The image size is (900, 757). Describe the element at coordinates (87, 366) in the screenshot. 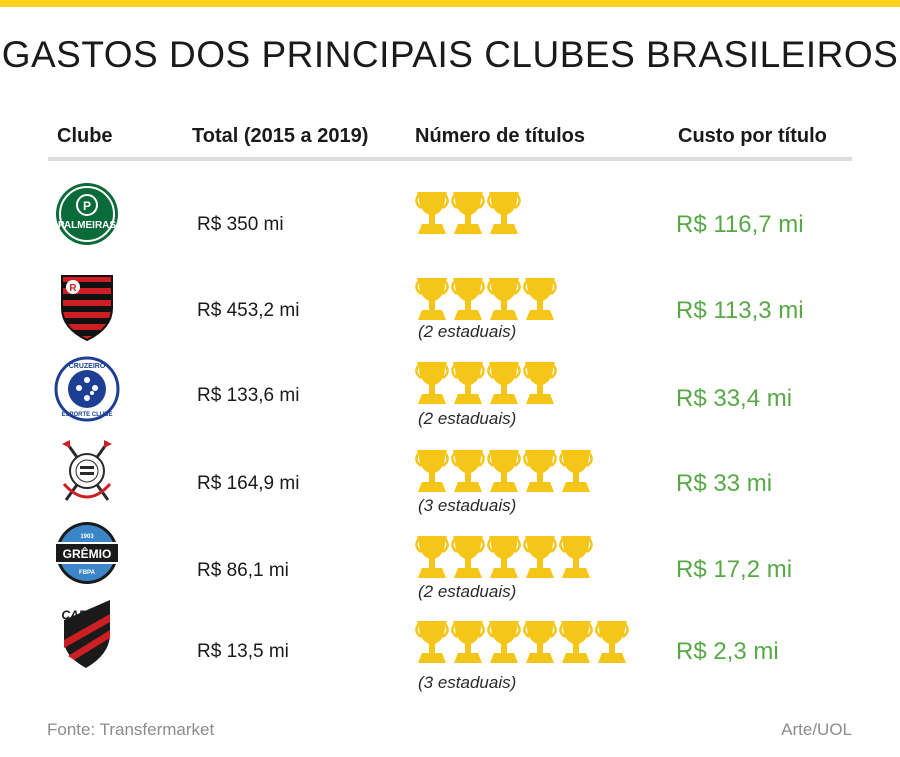

I see `svg-text: CRUZEIRO` at that location.